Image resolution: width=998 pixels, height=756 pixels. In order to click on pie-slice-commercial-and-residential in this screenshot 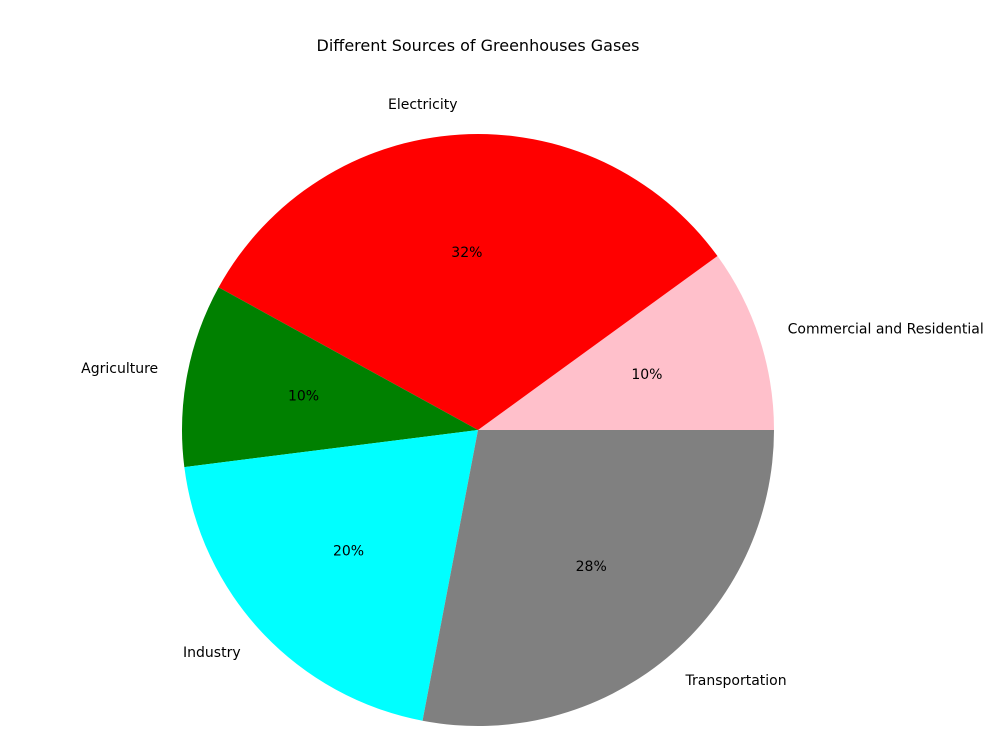, I will do `click(626, 343)`.